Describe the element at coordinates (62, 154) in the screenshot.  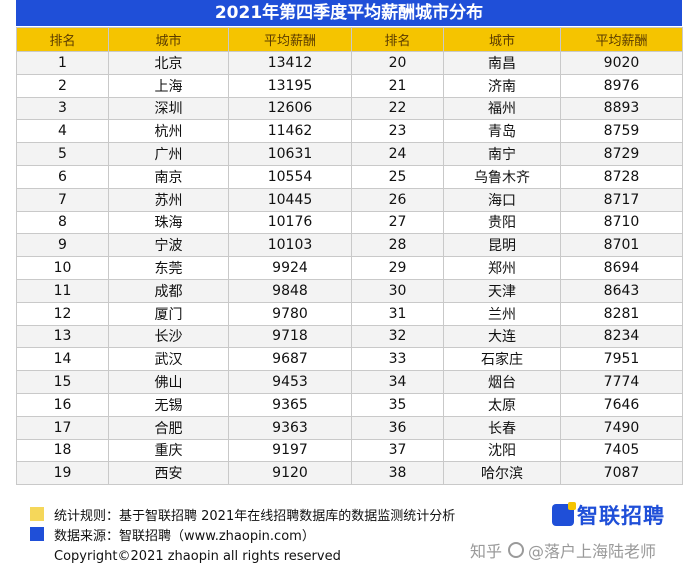
I see `cell-rank-left: 5` at that location.